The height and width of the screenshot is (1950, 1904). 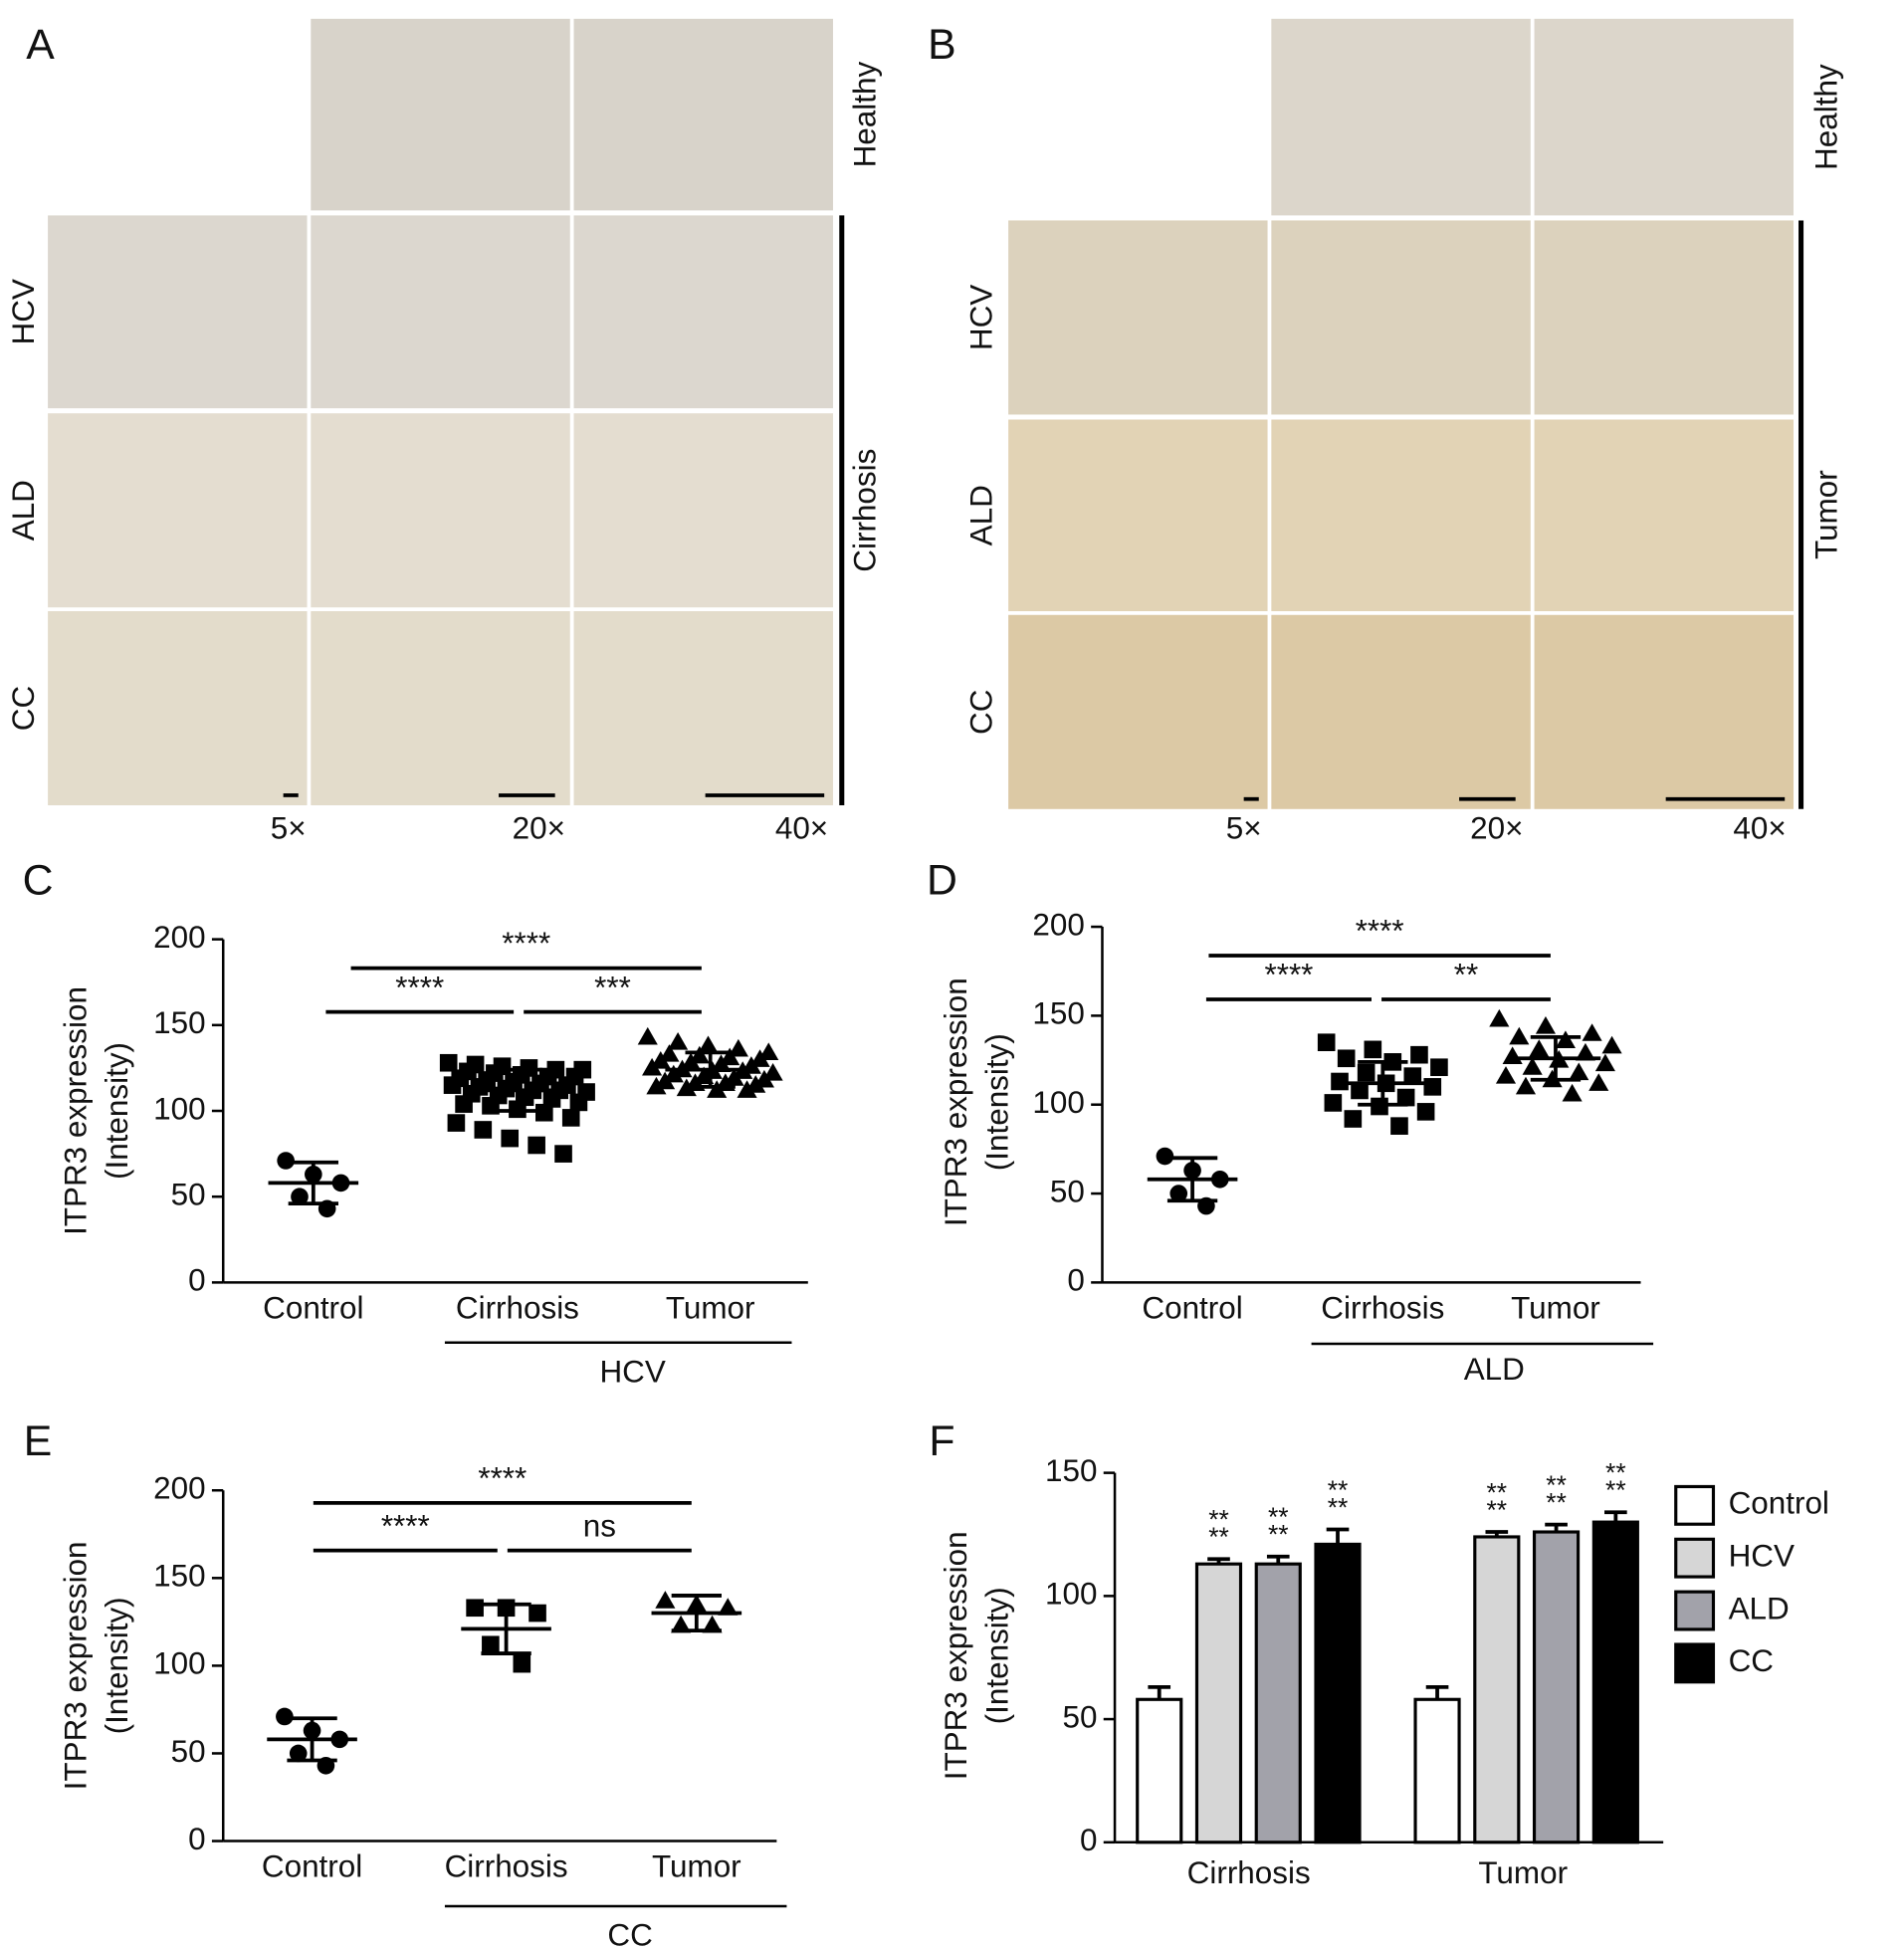 I want to click on group-label: HCV, so click(x=632, y=1372).